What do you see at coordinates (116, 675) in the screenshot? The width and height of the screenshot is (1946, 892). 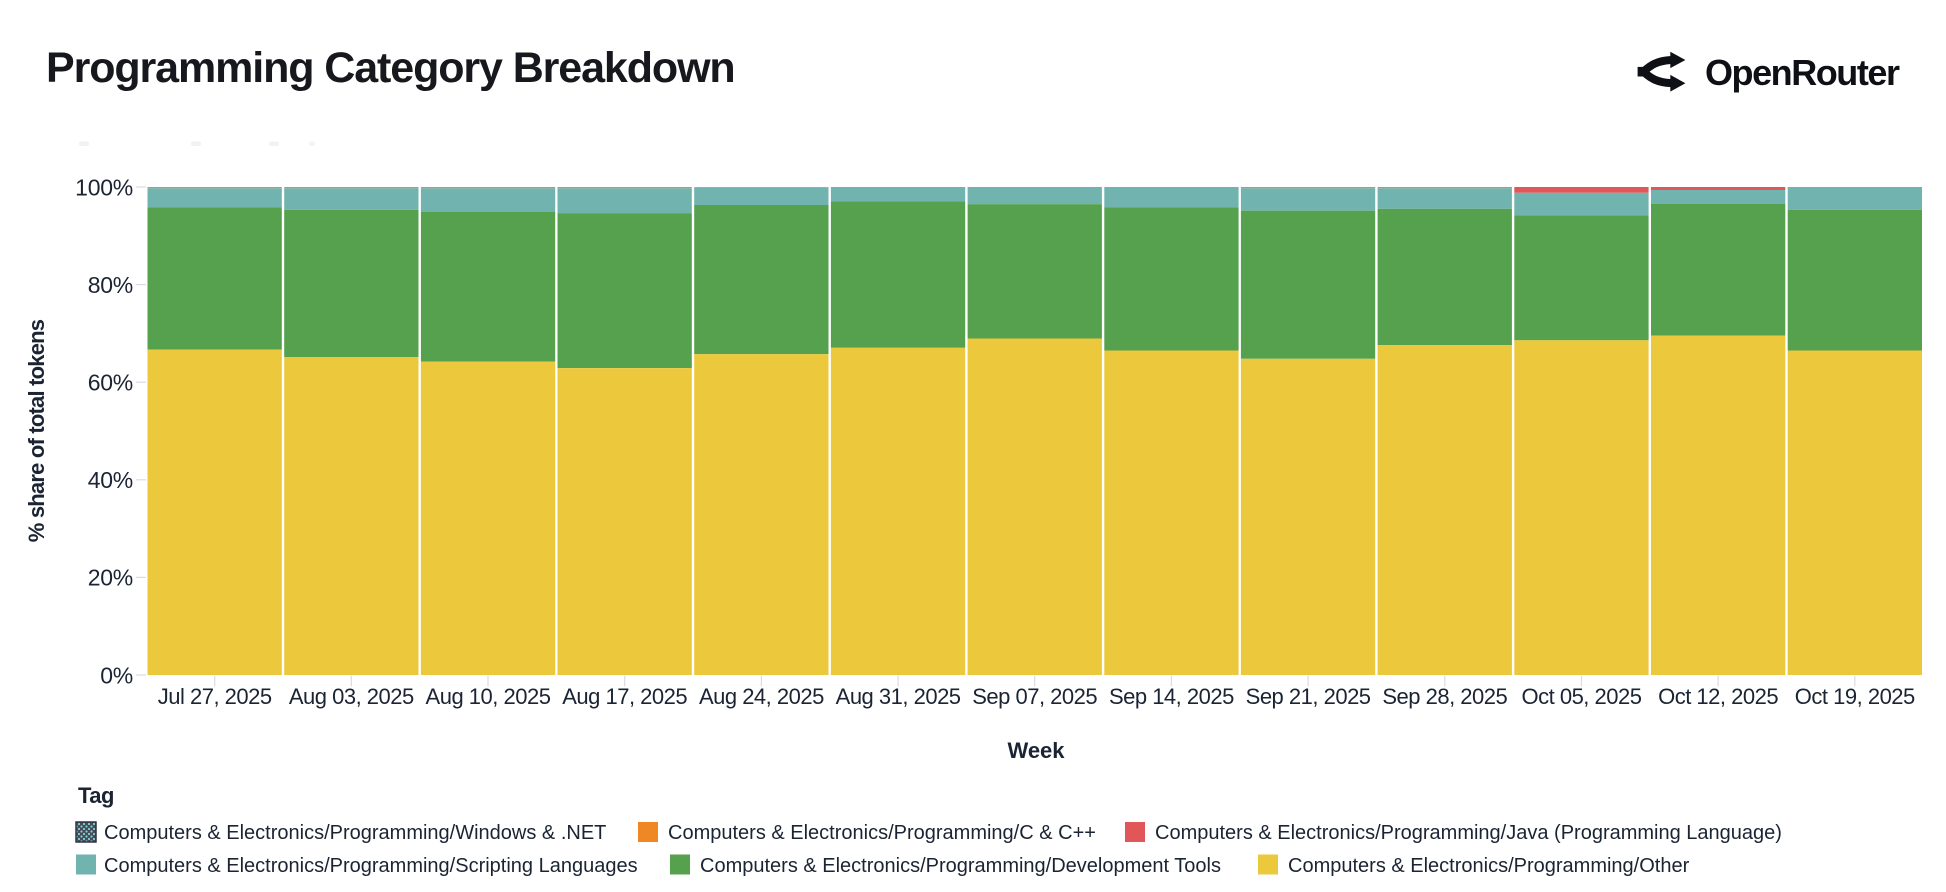 I see `svg-text: 0%` at bounding box center [116, 675].